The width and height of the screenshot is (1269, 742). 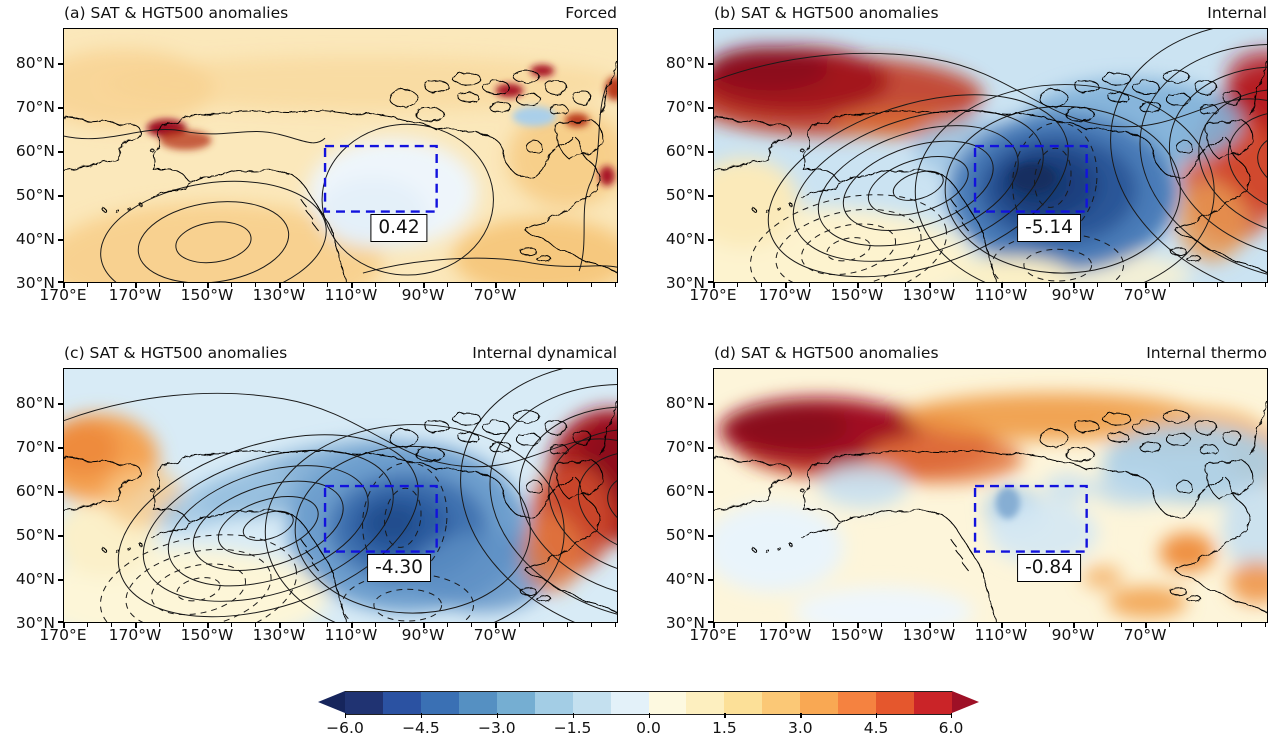 What do you see at coordinates (591, 13) in the screenshot?
I see `panel-a-subtitle: Forced` at bounding box center [591, 13].